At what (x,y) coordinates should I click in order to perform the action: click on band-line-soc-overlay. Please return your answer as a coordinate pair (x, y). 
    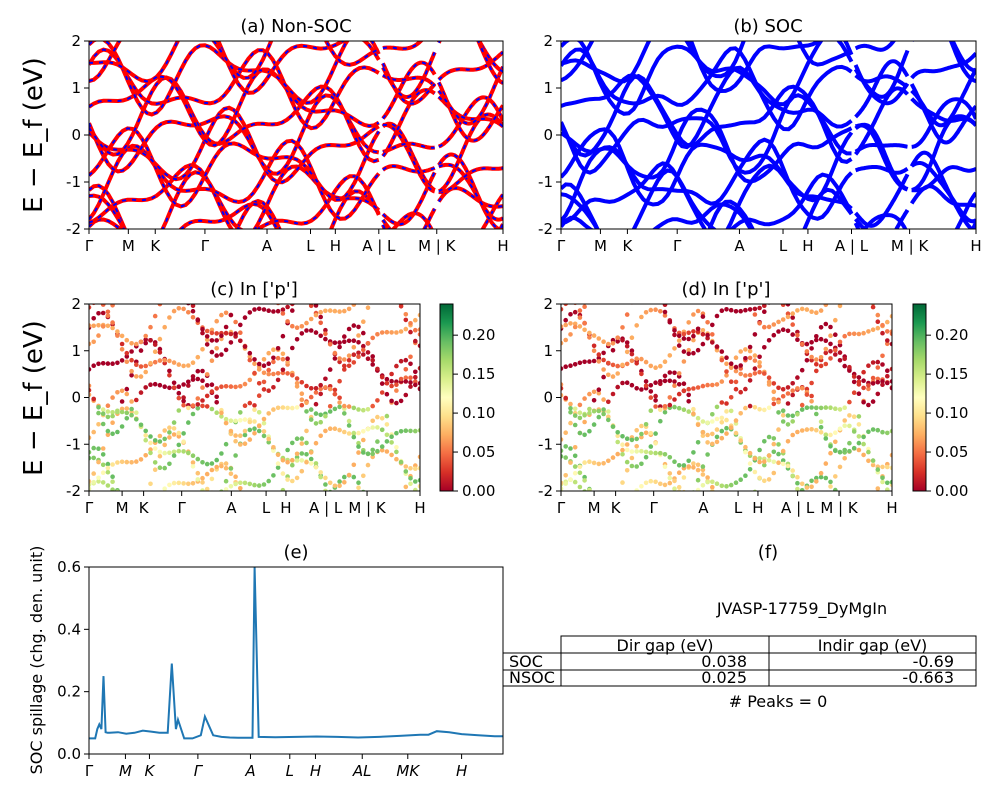
    Looking at the image, I should click on (234, 67).